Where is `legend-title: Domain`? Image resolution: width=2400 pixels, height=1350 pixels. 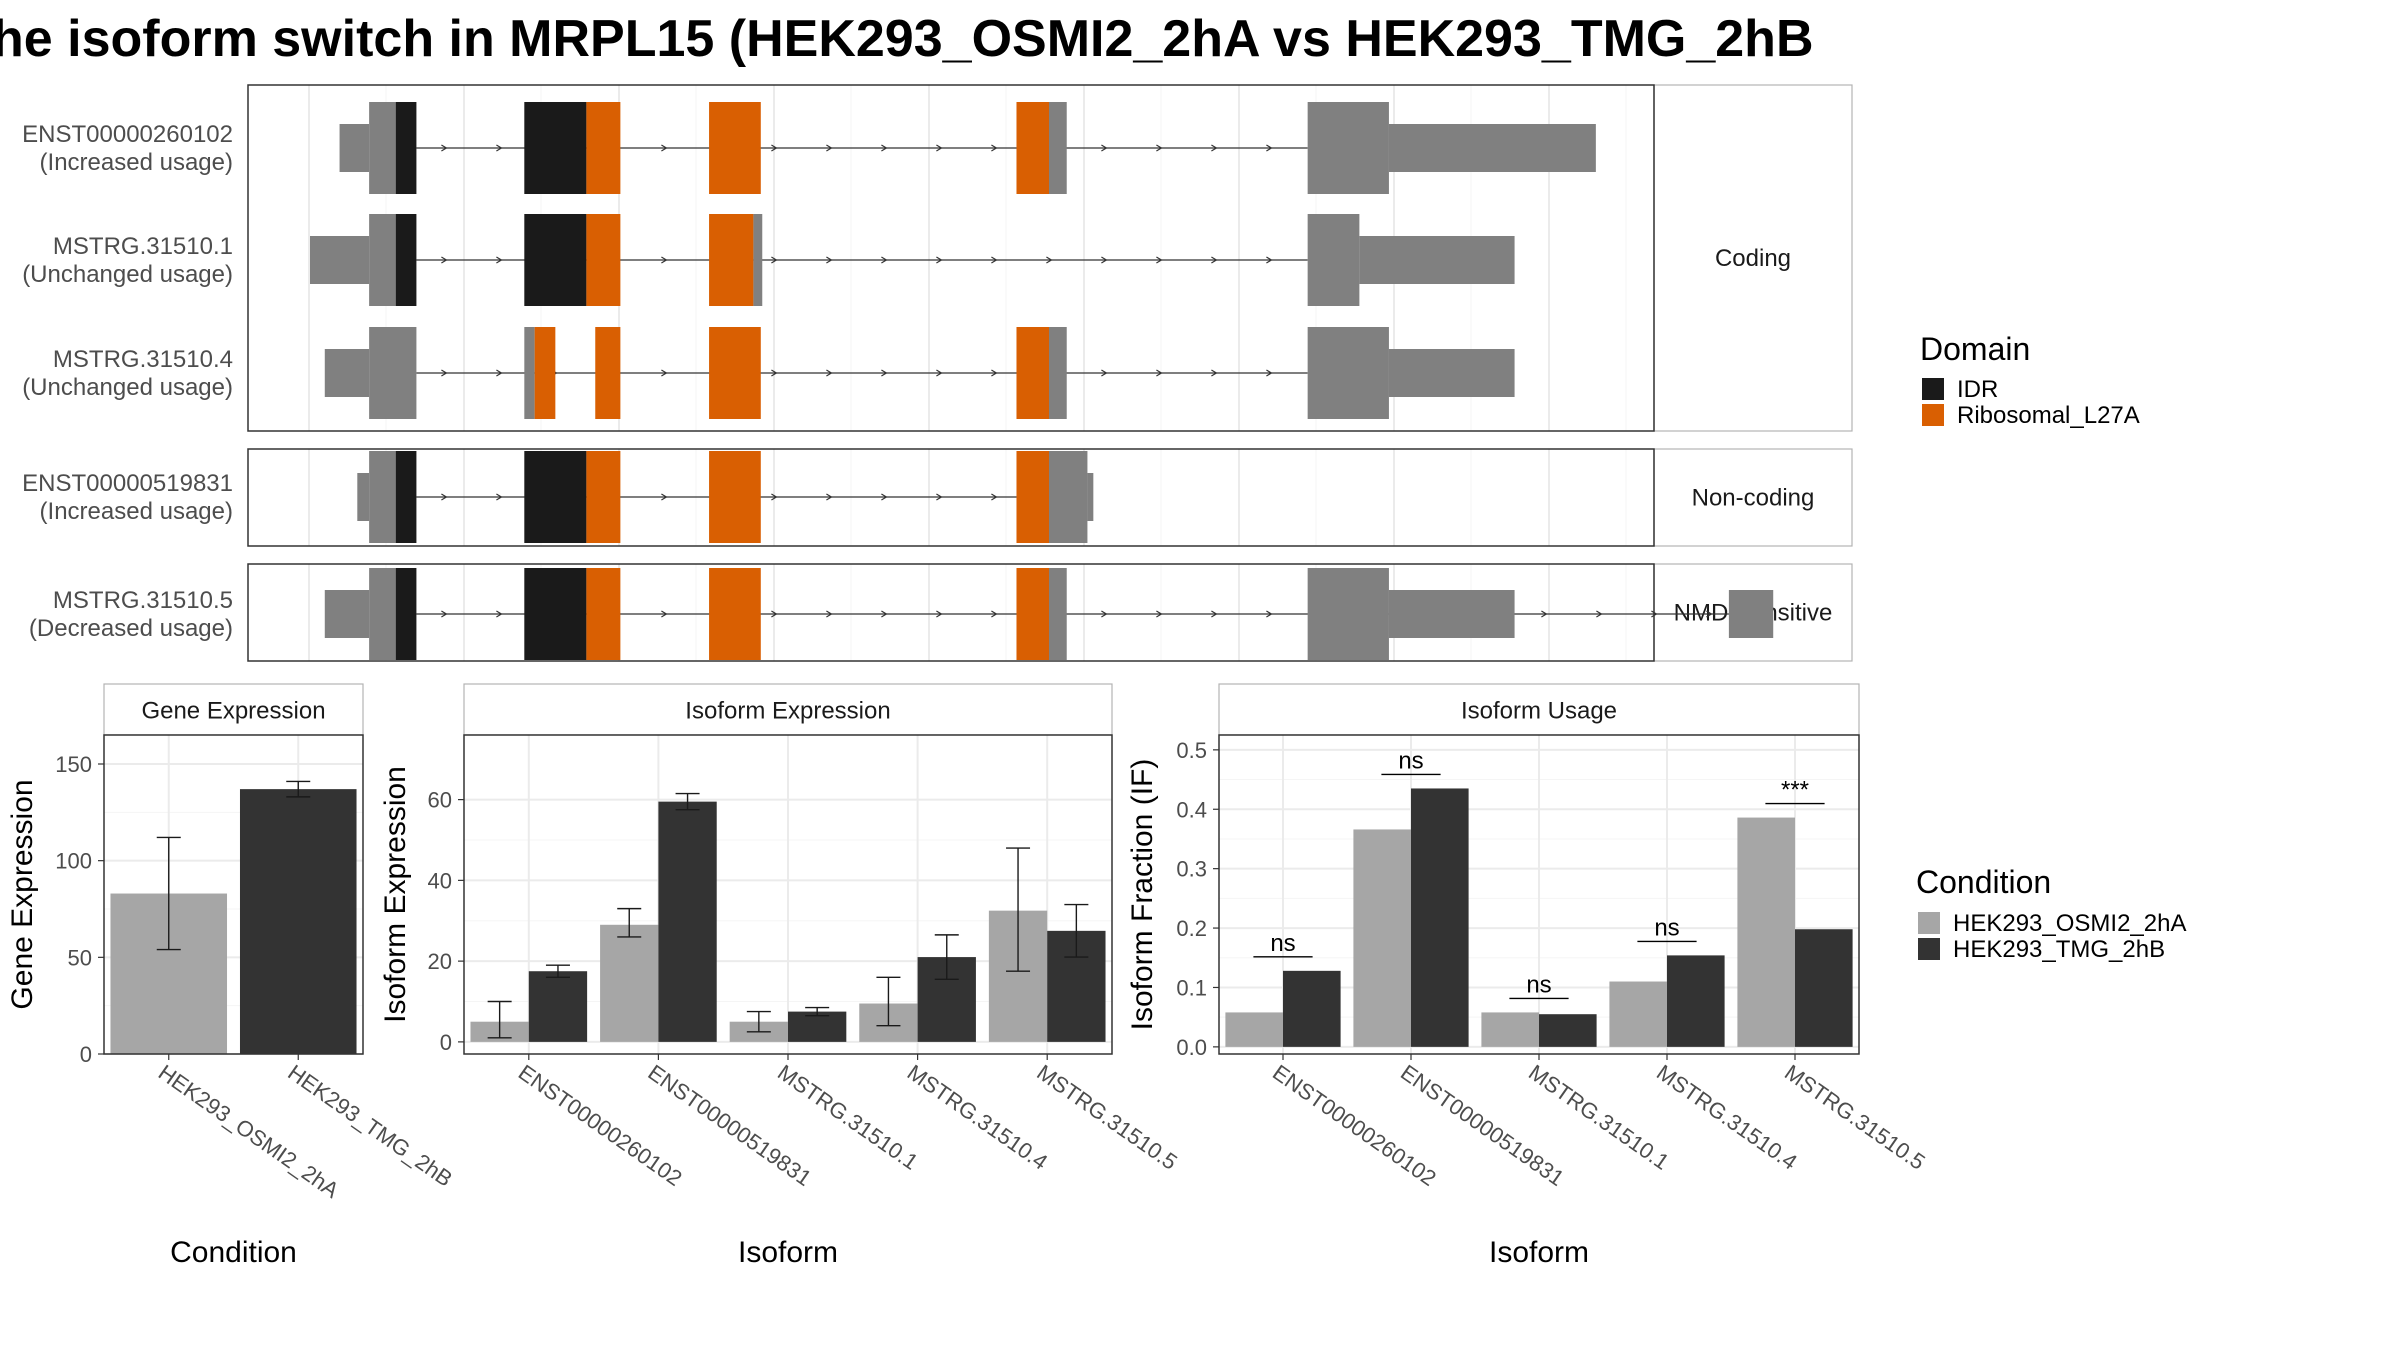
legend-title: Domain is located at coordinates (1975, 349).